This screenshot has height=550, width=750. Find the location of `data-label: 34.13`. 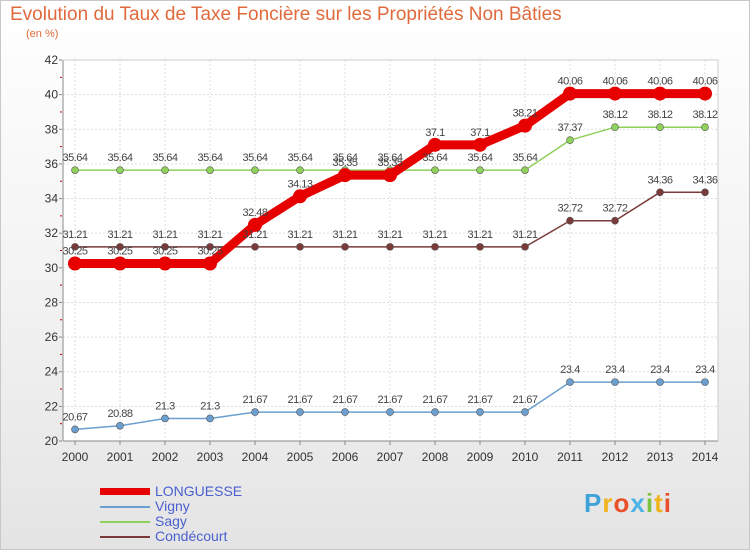

data-label: 34.13 is located at coordinates (299, 184).